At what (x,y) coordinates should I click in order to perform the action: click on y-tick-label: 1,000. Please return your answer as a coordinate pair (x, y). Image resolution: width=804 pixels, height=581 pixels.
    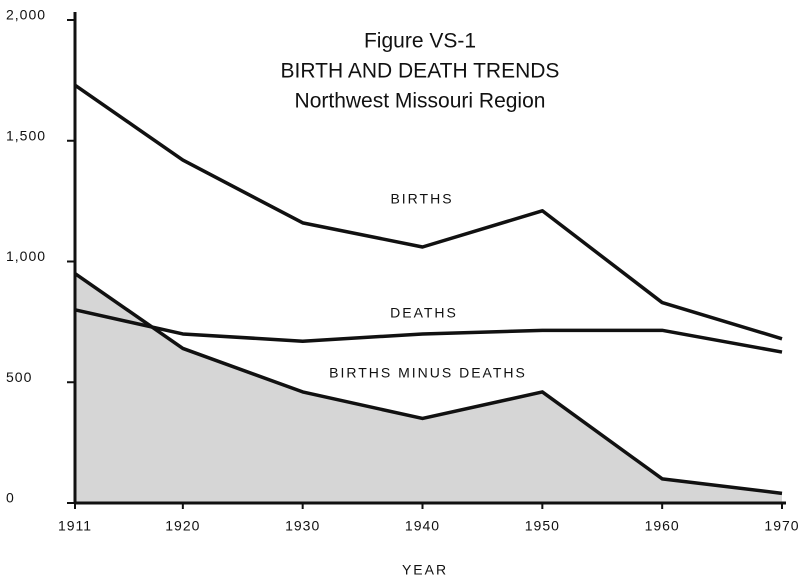
    Looking at the image, I should click on (26, 256).